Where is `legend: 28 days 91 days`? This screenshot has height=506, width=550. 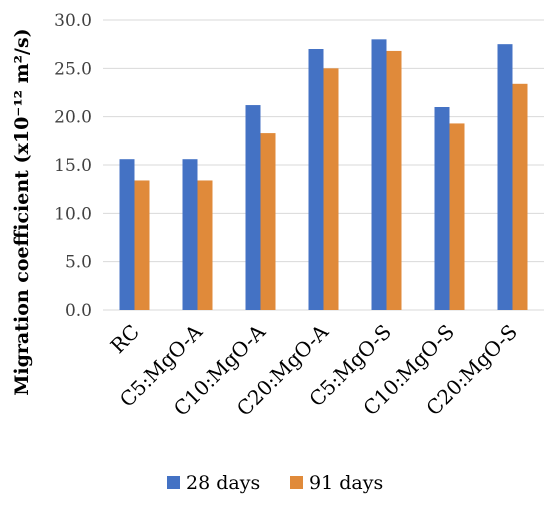
legend: 28 days 91 days is located at coordinates (275, 483).